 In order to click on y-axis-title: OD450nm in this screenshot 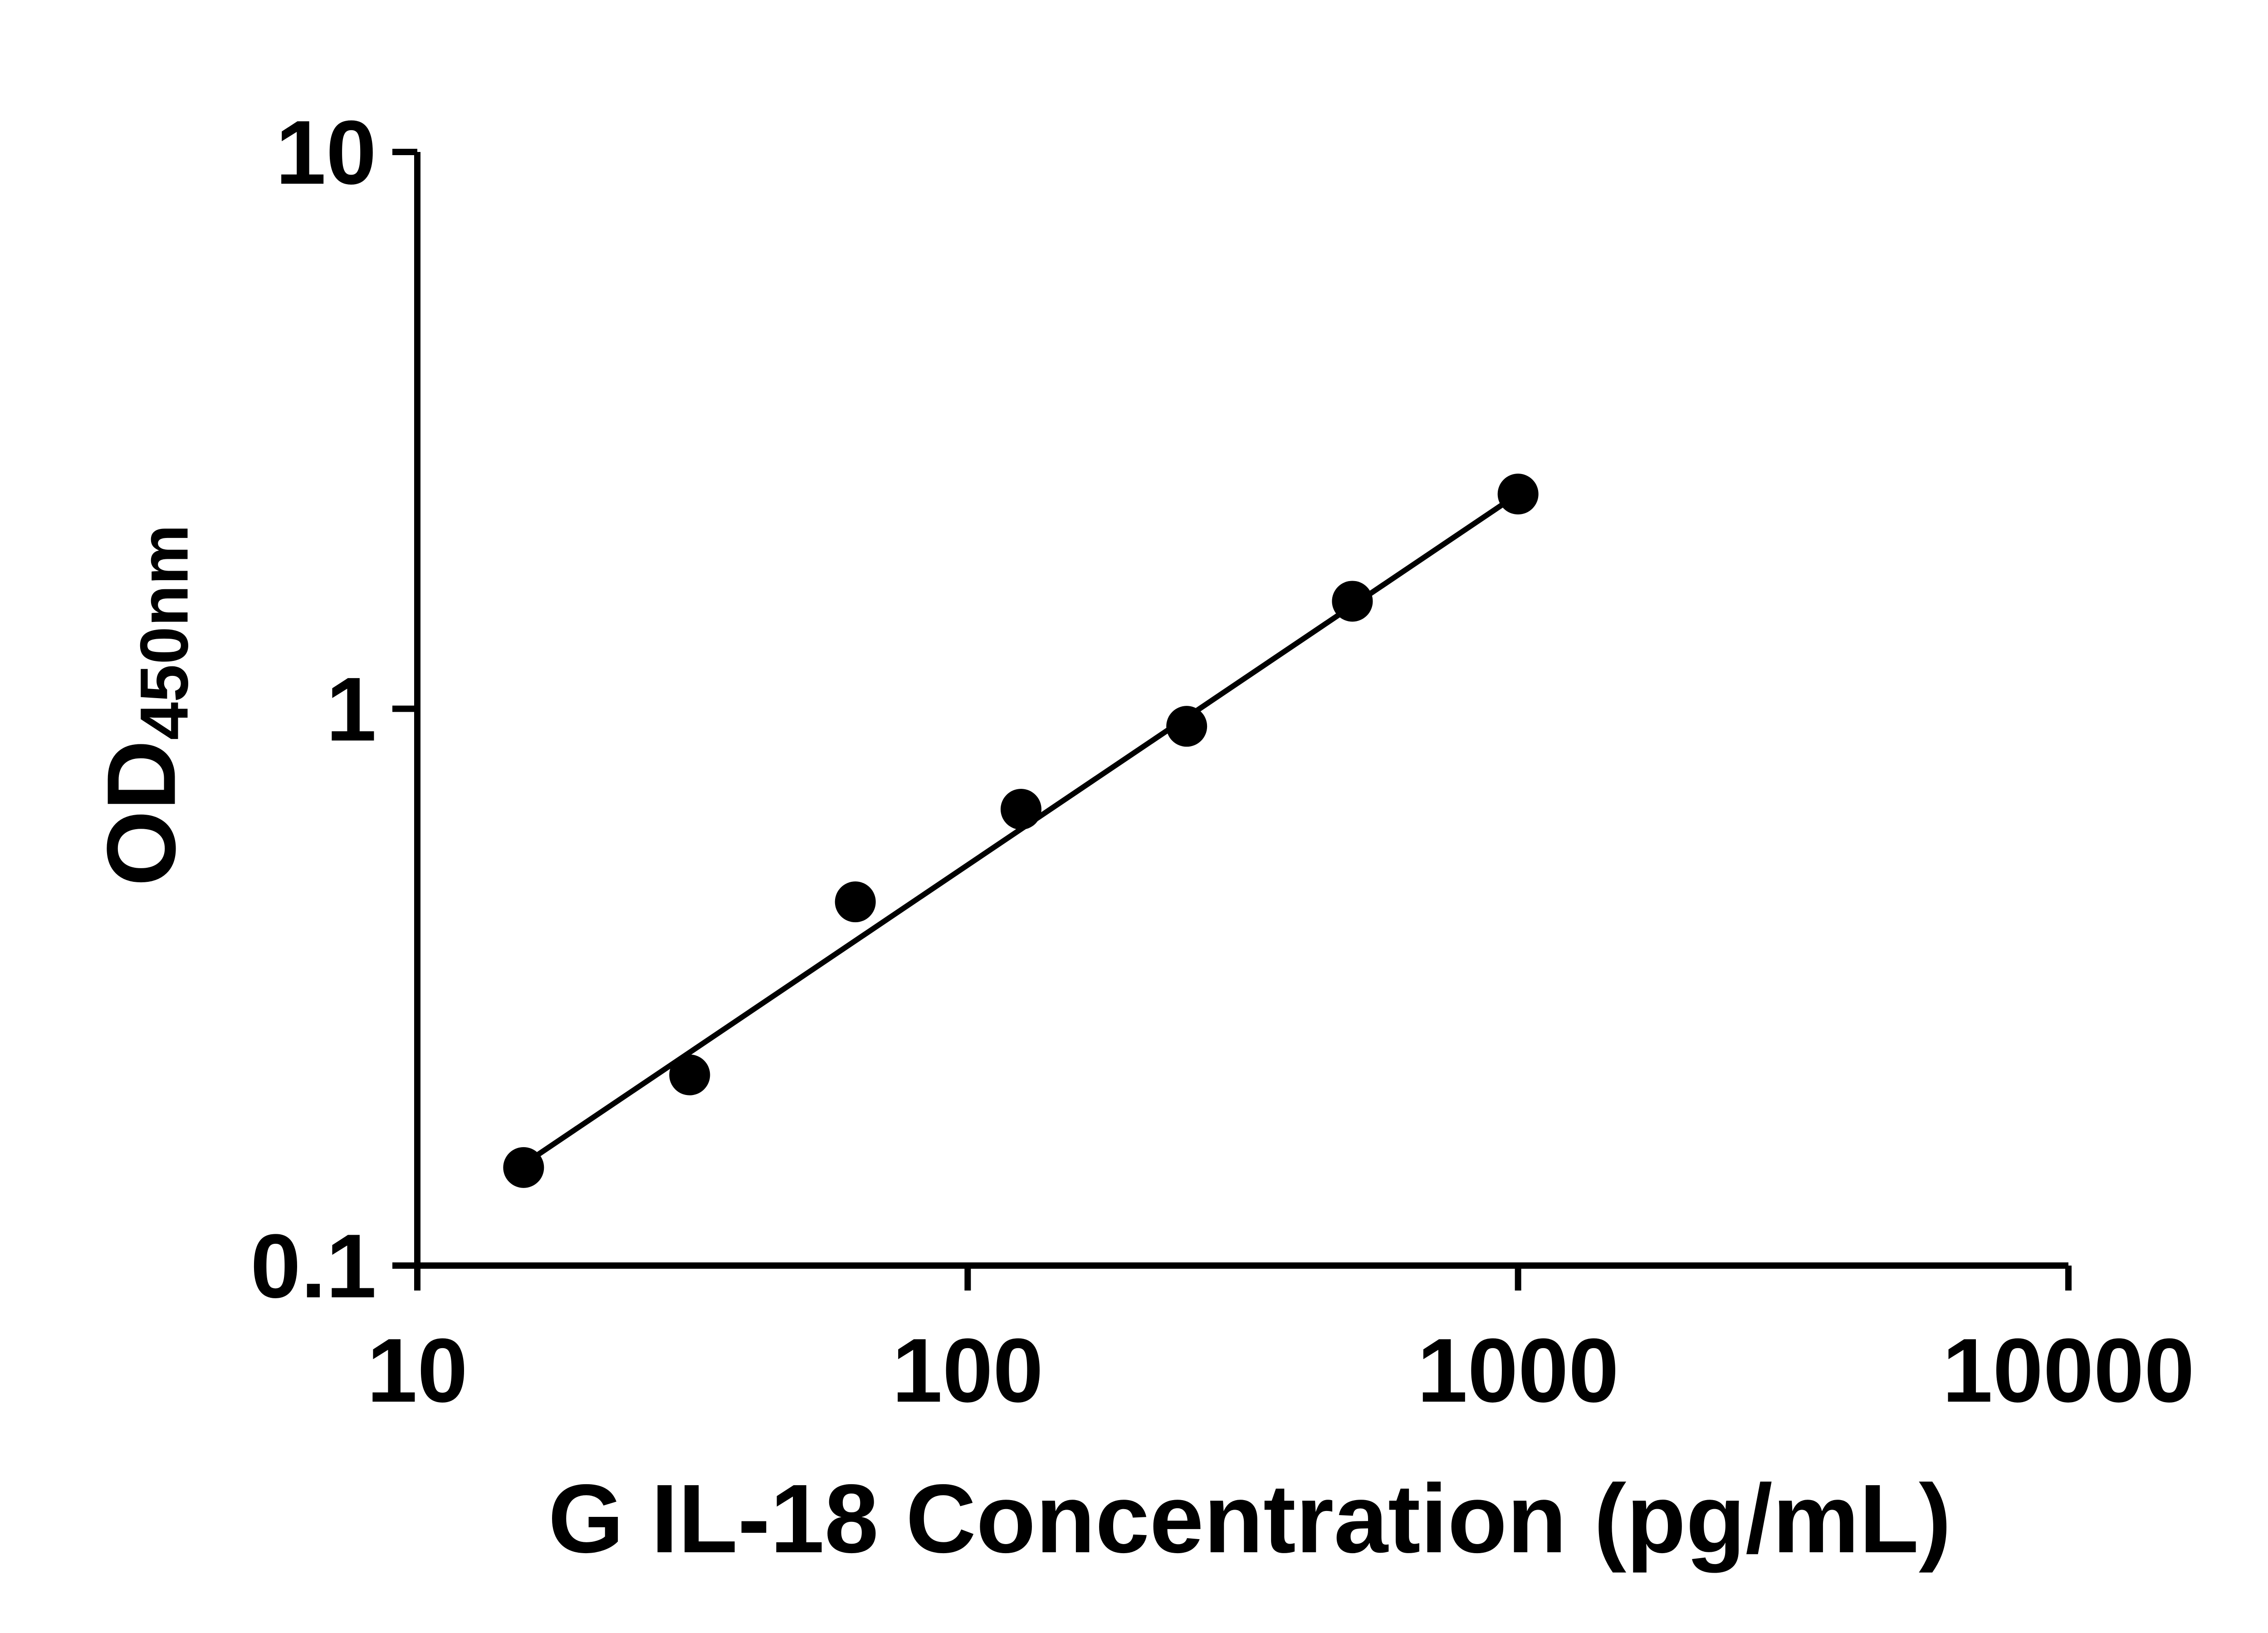, I will do `click(144, 705)`.